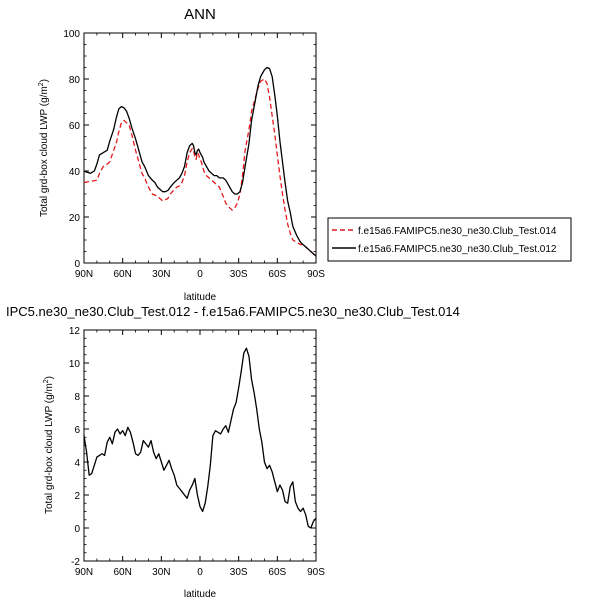 This screenshot has height=606, width=605. Describe the element at coordinates (77, 430) in the screenshot. I see `bottom-y-tick-label: 6` at that location.